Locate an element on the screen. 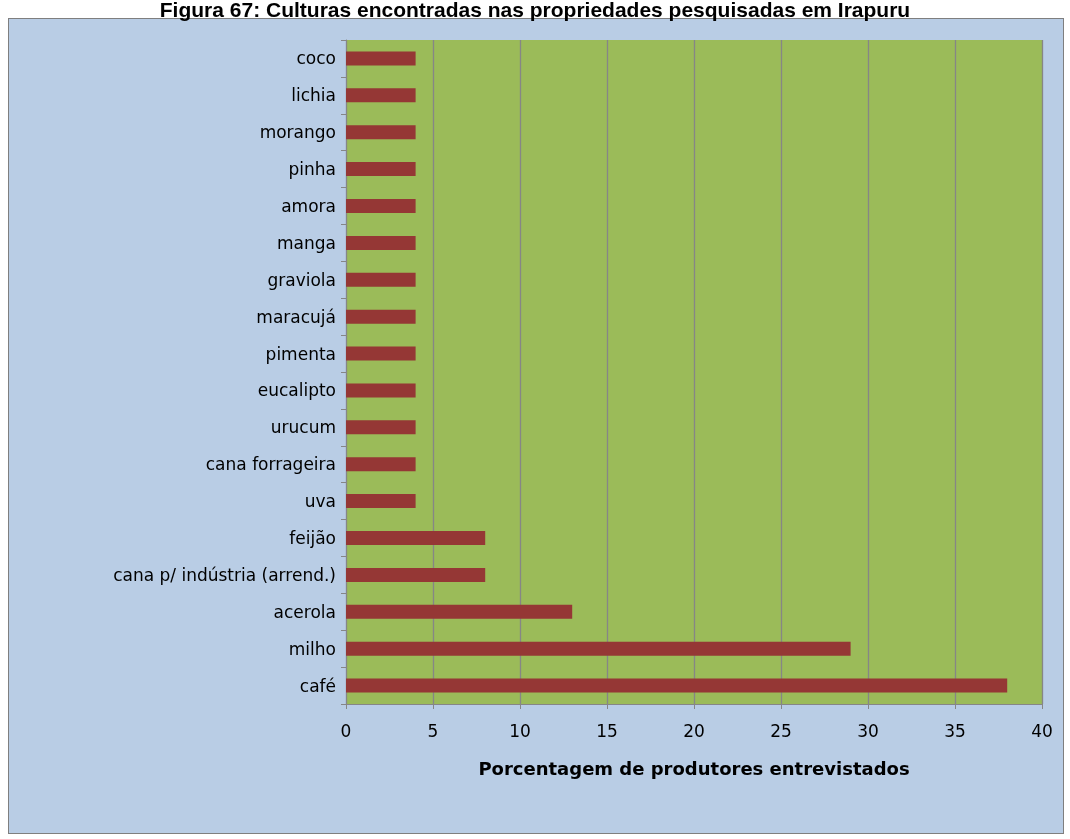  y-tick-label: manga is located at coordinates (306, 242).